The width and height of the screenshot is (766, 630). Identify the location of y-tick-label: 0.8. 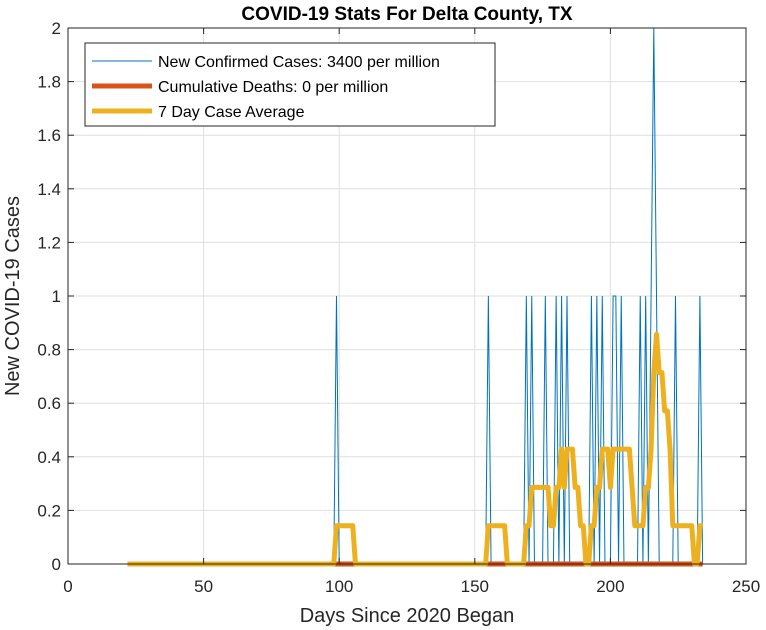
(49, 350).